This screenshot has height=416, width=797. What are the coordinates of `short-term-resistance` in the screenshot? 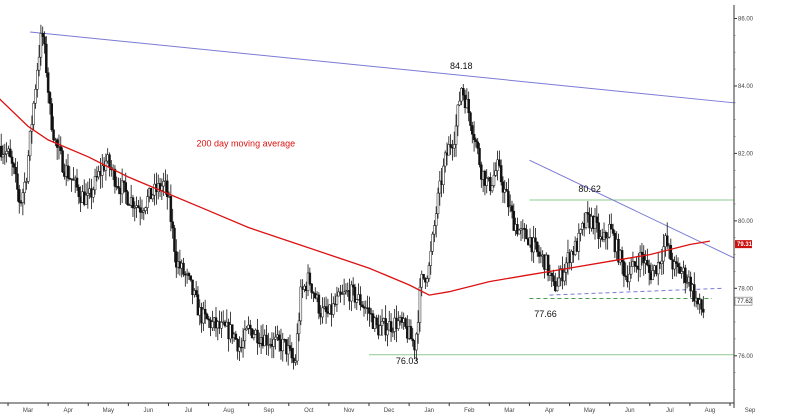 It's located at (632, 209).